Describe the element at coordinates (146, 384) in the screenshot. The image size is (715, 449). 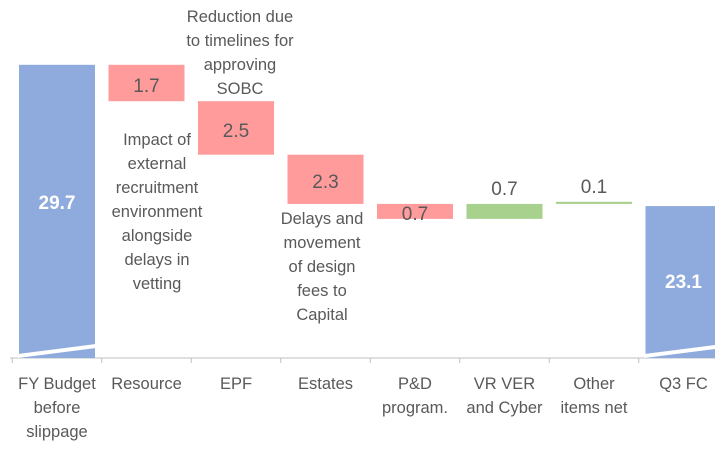
I see `x-tick-label: Resource` at that location.